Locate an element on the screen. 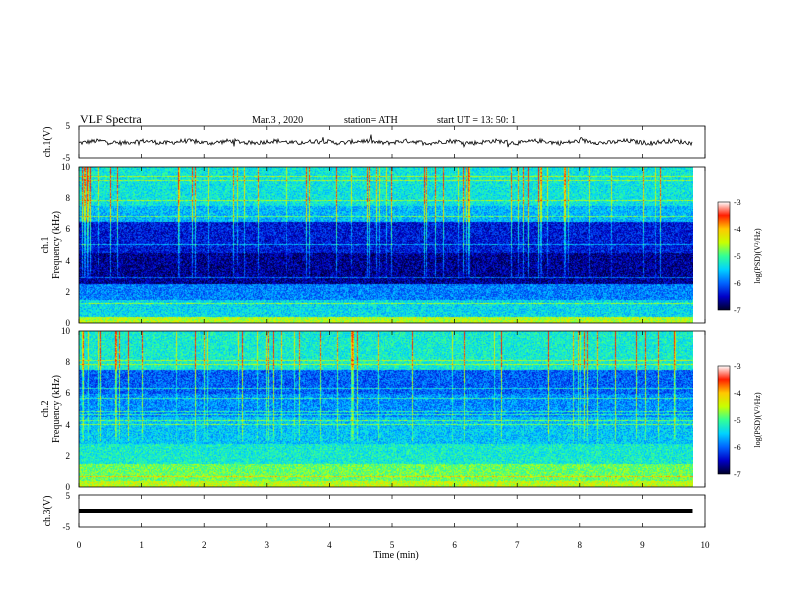 This screenshot has height=612, width=792. time-axis-label: Time (min) is located at coordinates (395, 555).